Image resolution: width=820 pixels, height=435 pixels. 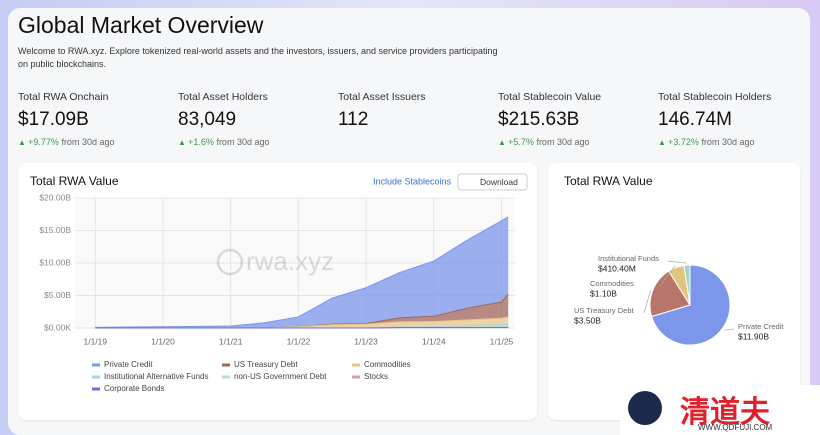 What do you see at coordinates (761, 326) in the screenshot?
I see `slice-label: Private Credit` at bounding box center [761, 326].